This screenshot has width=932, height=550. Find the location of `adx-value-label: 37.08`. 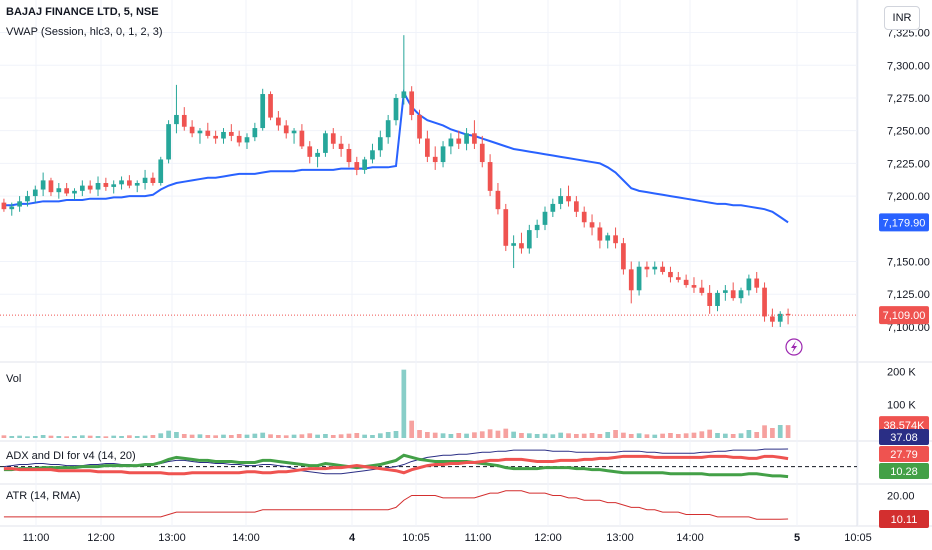

adx-value-label: 37.08 is located at coordinates (904, 438).